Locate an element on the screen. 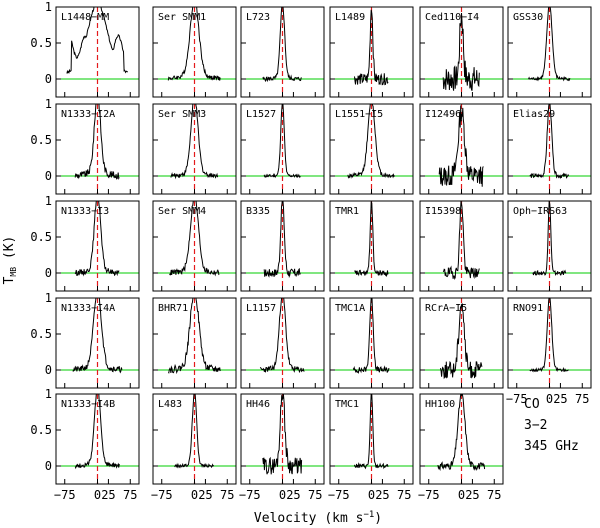  panel: RCrA−I5 is located at coordinates (461, 343).